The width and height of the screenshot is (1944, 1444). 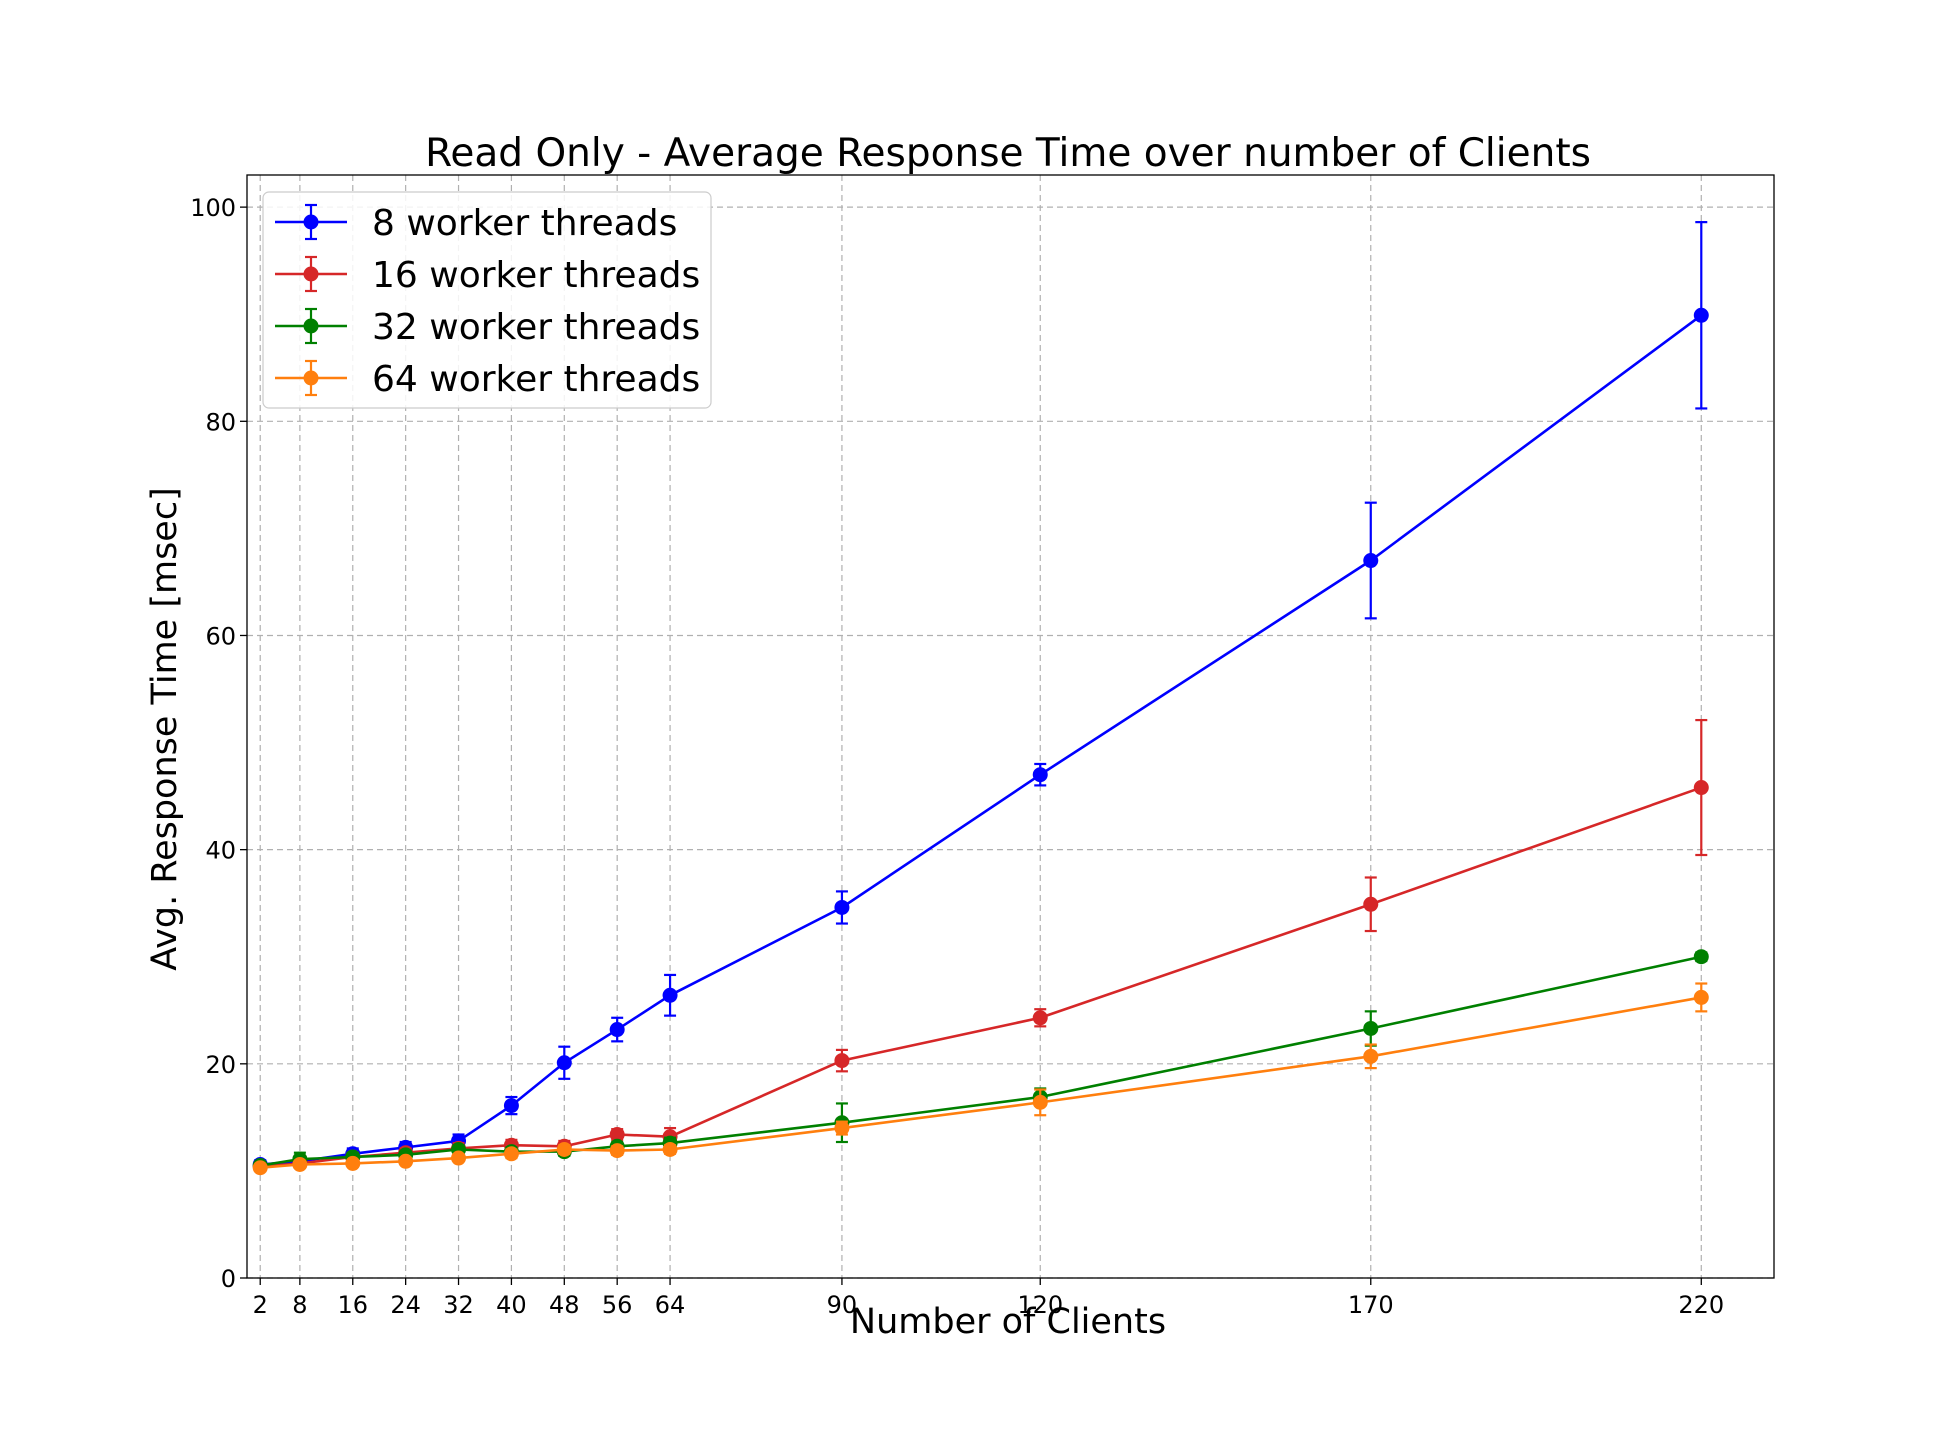 What do you see at coordinates (220, 422) in the screenshot?
I see `y-tick-label: 80` at bounding box center [220, 422].